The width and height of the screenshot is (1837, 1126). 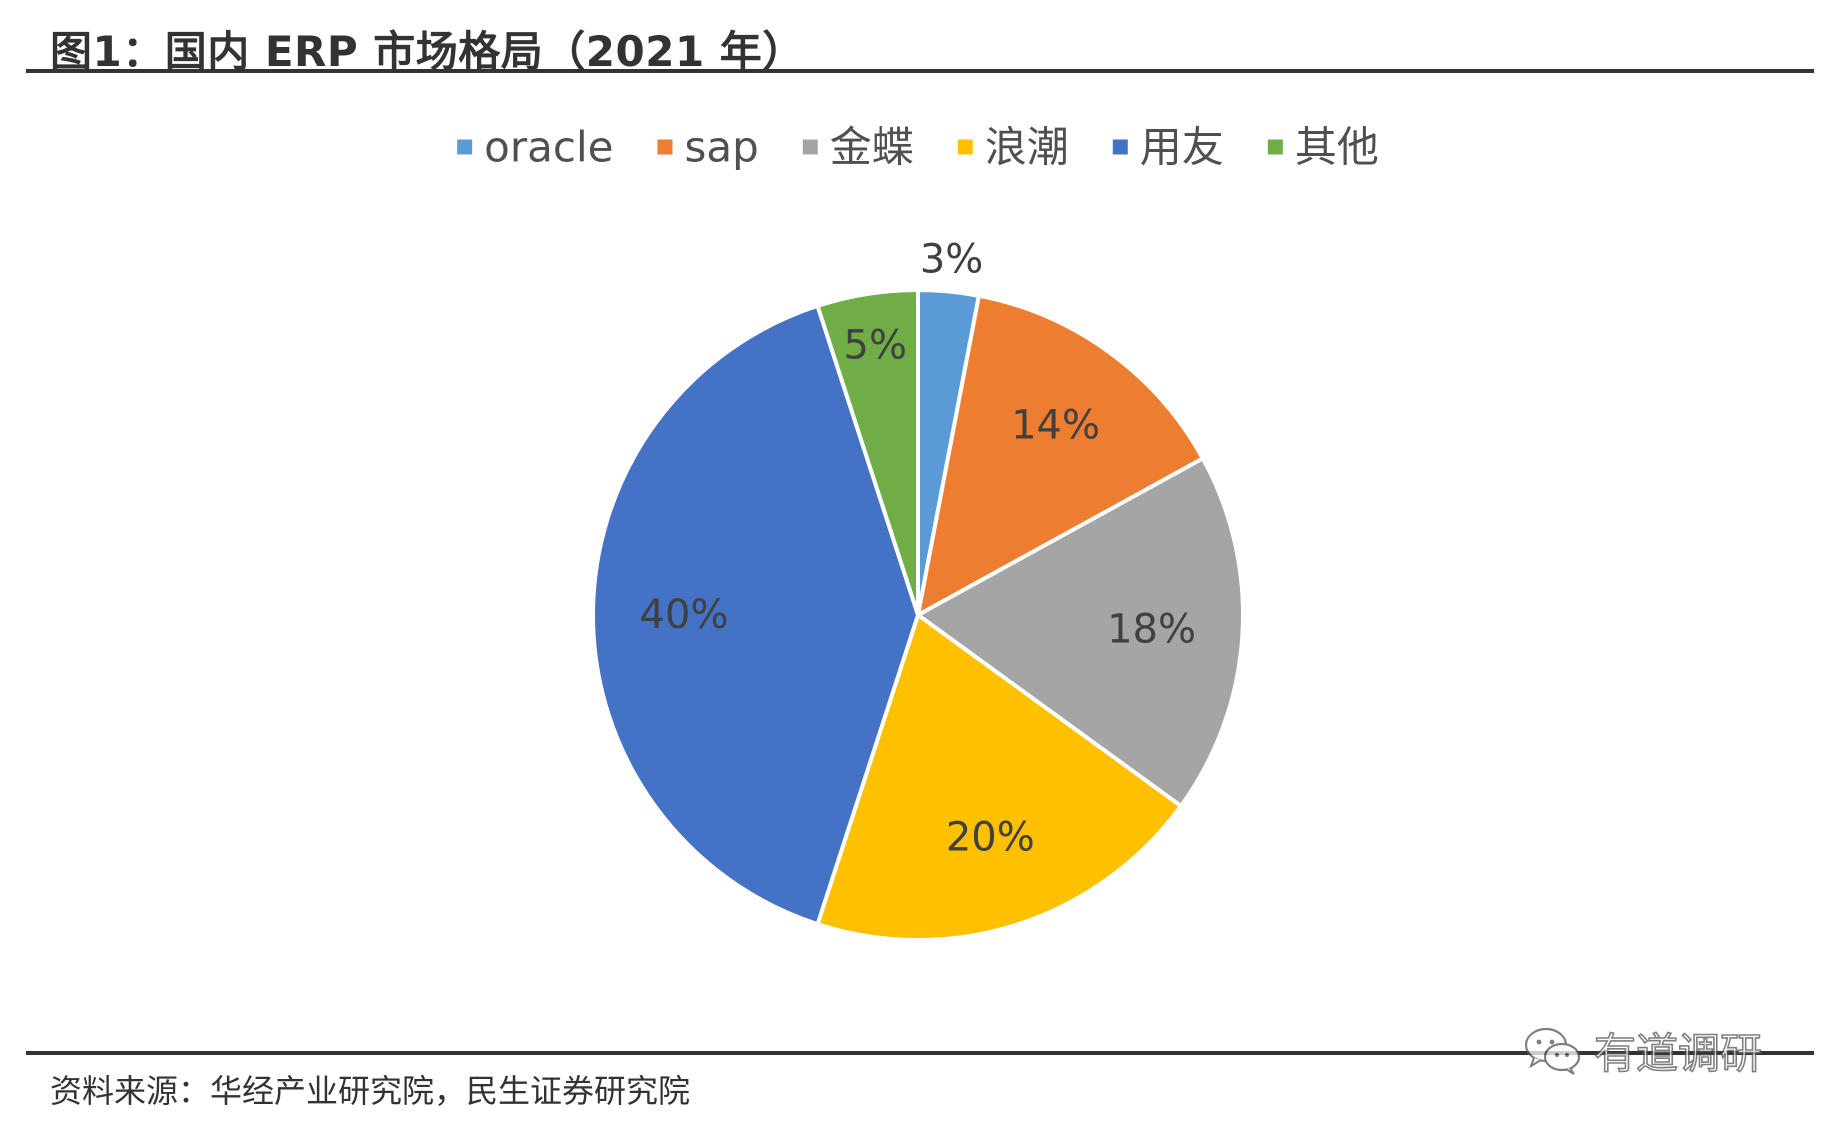 What do you see at coordinates (755, 615) in the screenshot?
I see `pie-slice-用友` at bounding box center [755, 615].